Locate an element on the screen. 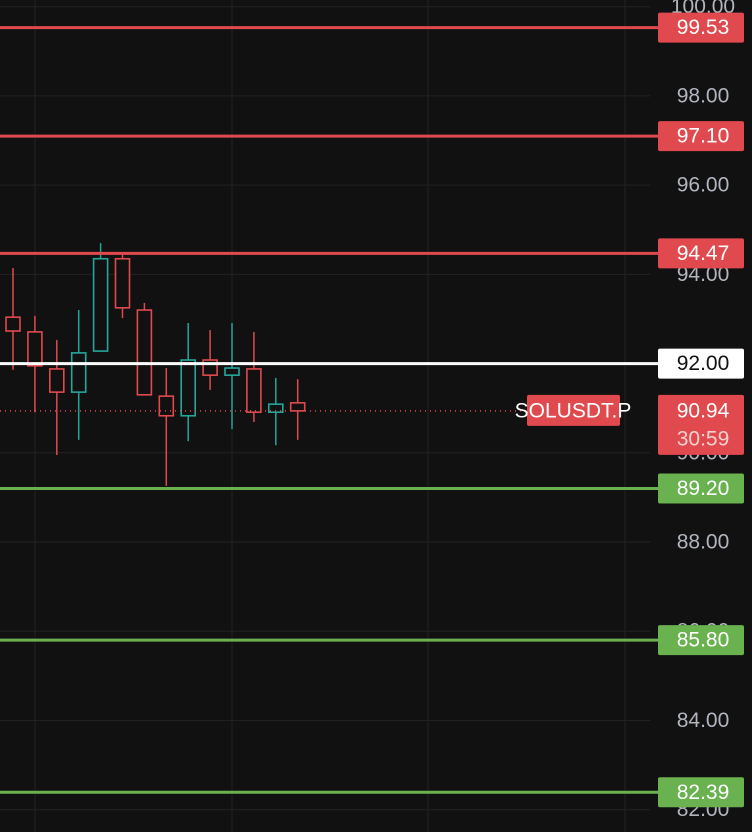 The image size is (752, 832). level-label: 99.53 is located at coordinates (703, 27).